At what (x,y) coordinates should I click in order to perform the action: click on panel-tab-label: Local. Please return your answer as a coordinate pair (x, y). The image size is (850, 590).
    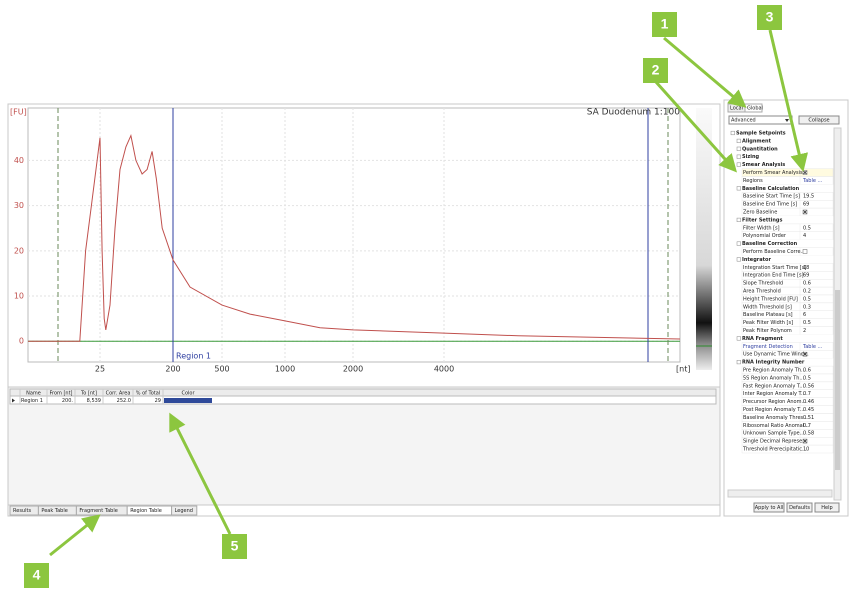
    Looking at the image, I should click on (736, 109).